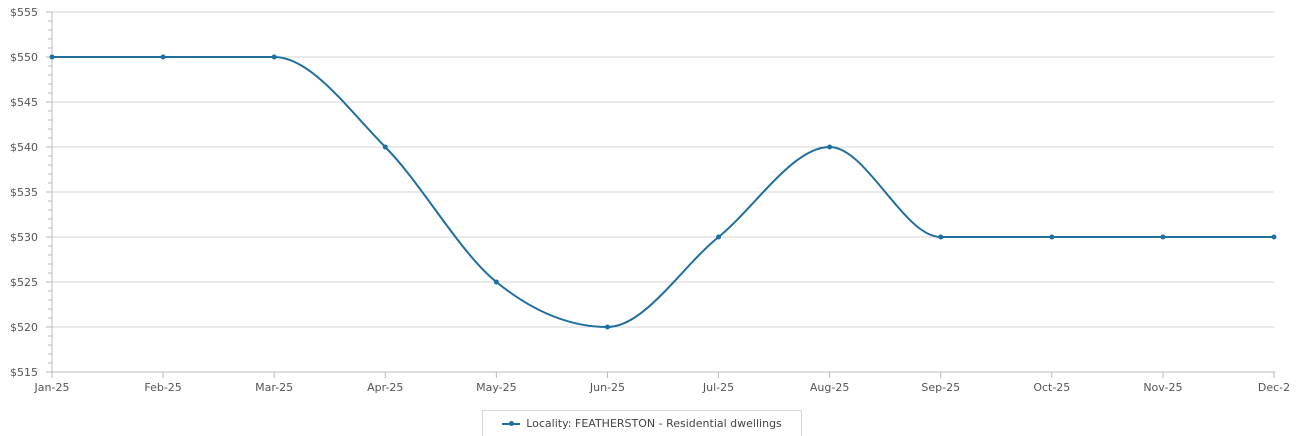 Image resolution: width=1299 pixels, height=436 pixels. Describe the element at coordinates (511, 424) in the screenshot. I see `legend-series-marker` at that location.